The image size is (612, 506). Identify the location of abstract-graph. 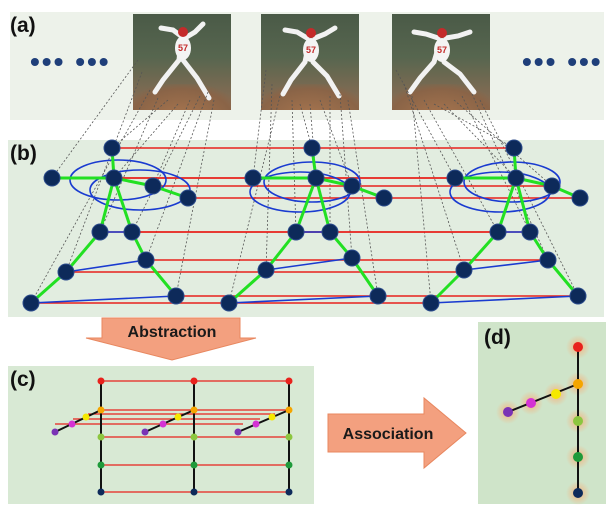
(172, 436).